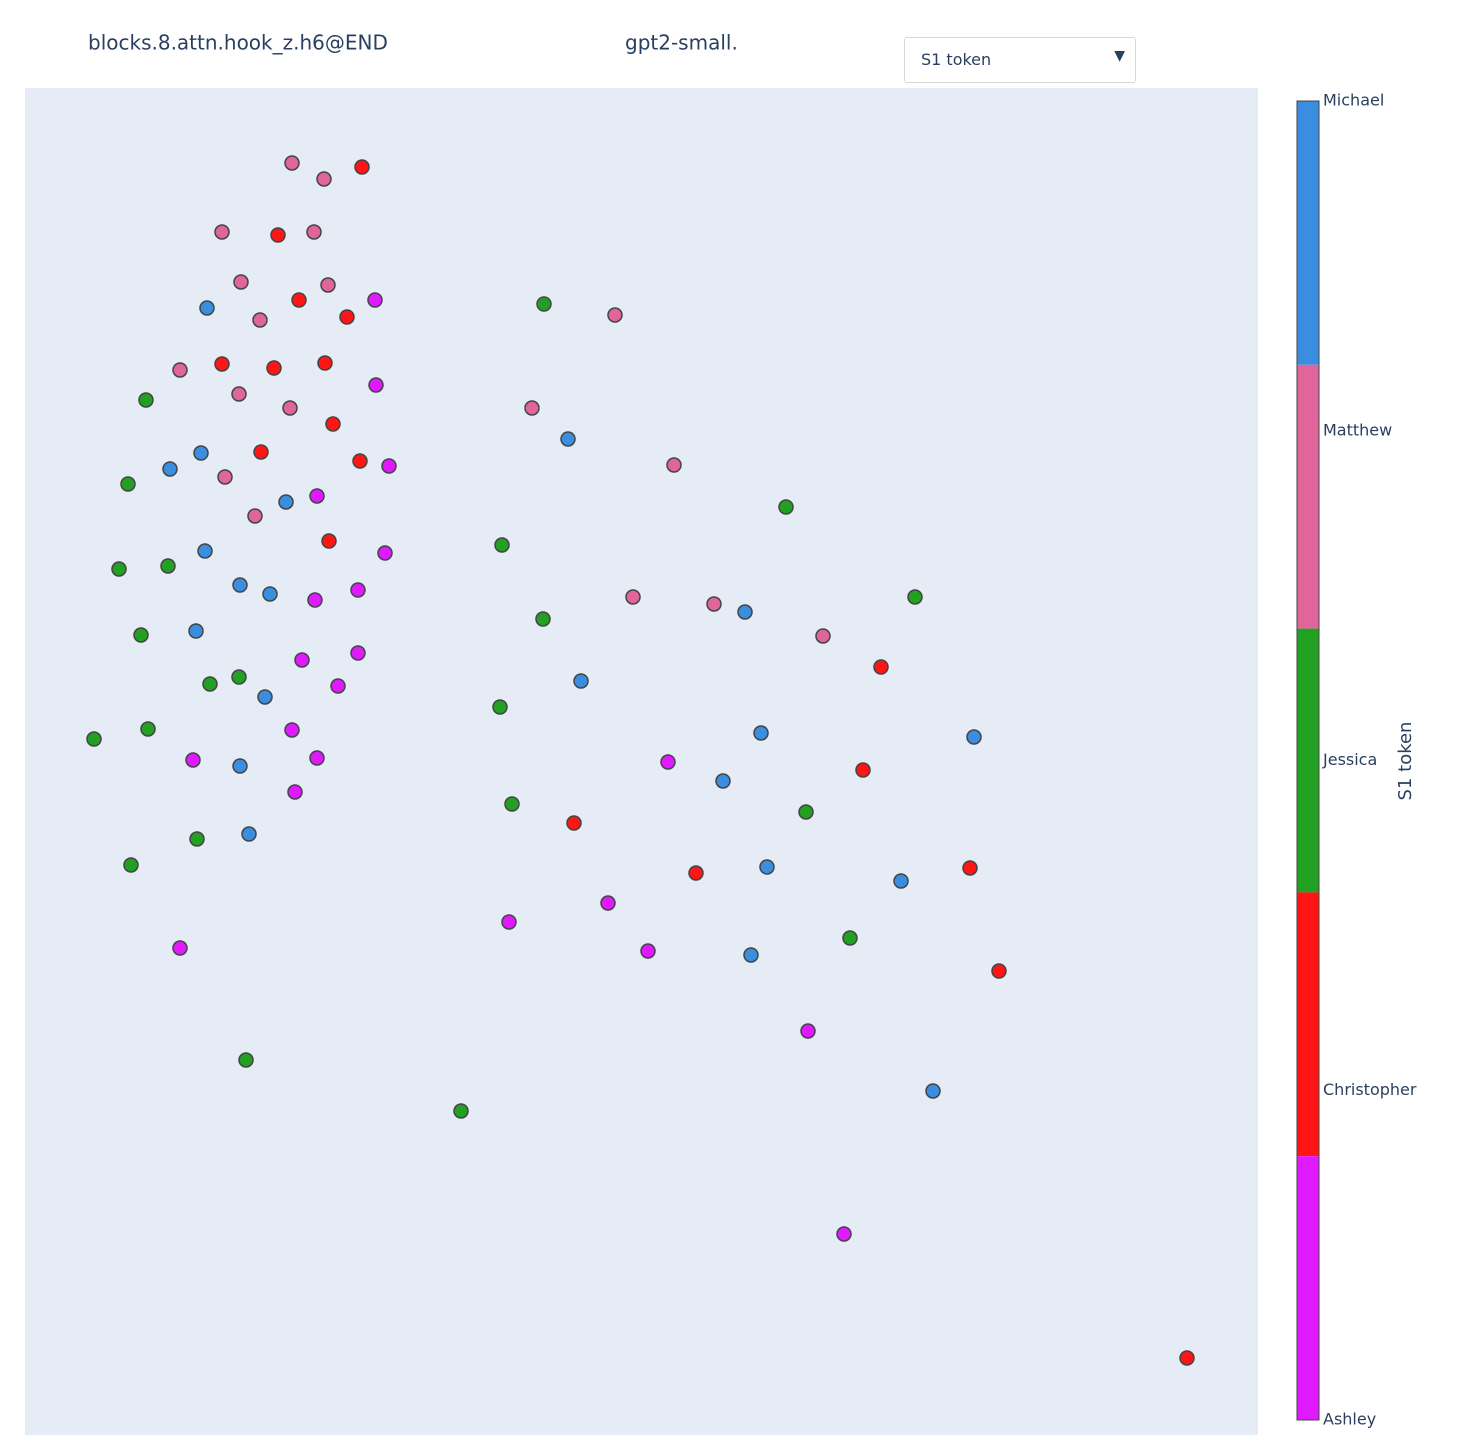 This screenshot has width=1458, height=1446. I want to click on dropdown: S1 token ▼, so click(1020, 60).